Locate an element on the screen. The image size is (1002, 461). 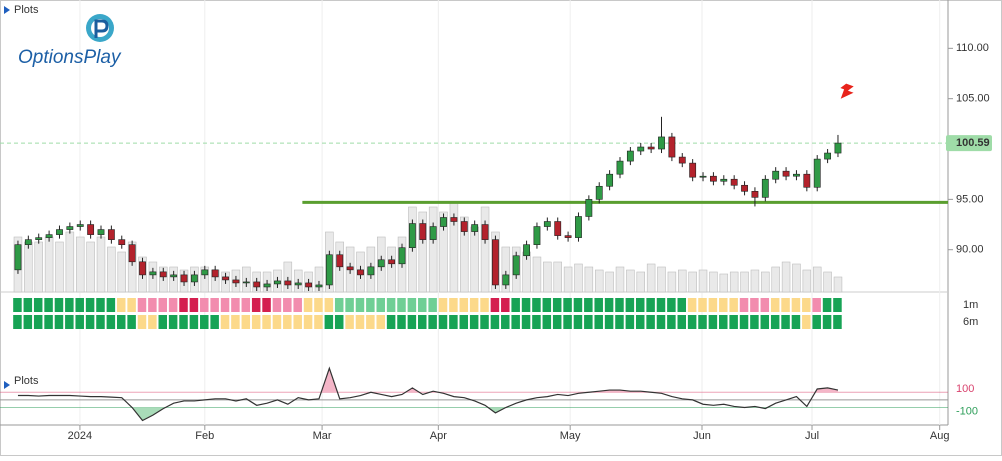
logo: OptionsPlay is located at coordinates (70, 41).